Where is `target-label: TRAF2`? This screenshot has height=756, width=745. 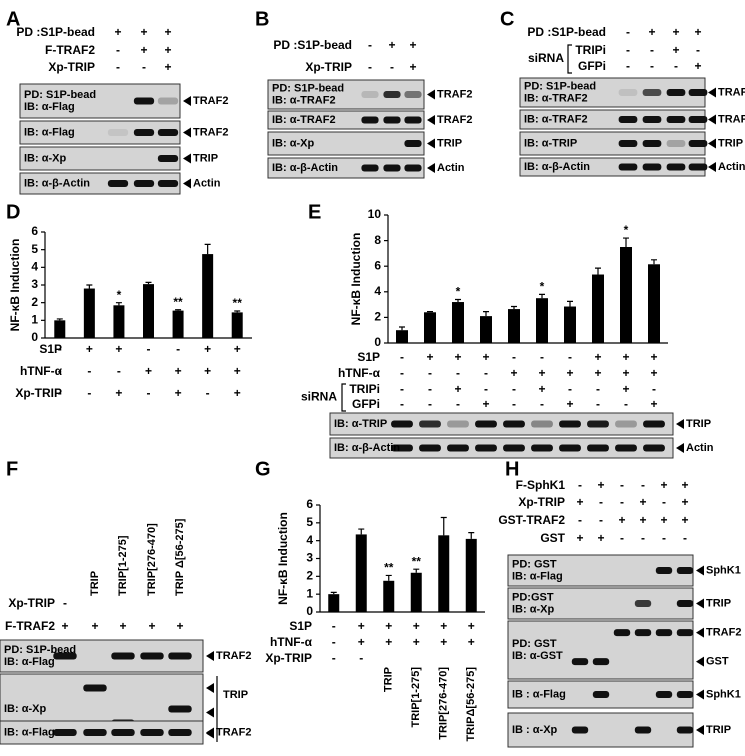
target-label: TRAF2 is located at coordinates (210, 101).